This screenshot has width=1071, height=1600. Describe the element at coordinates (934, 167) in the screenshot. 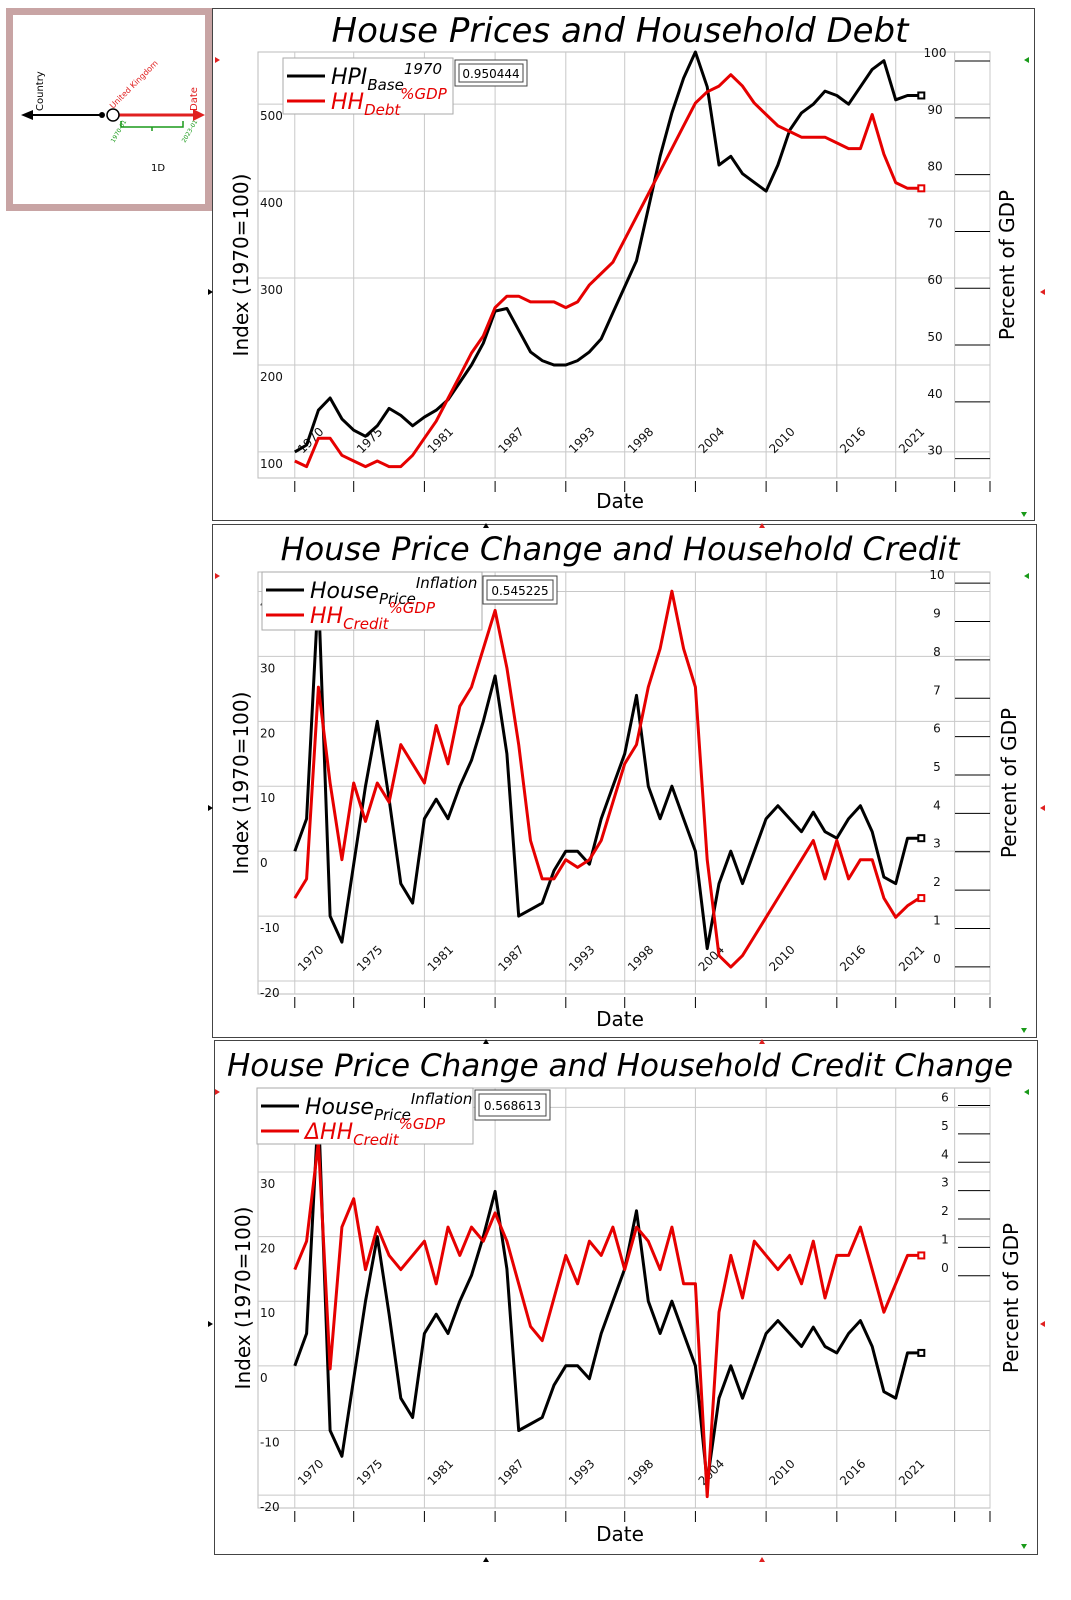

I see `y2-tick-label: 80` at that location.